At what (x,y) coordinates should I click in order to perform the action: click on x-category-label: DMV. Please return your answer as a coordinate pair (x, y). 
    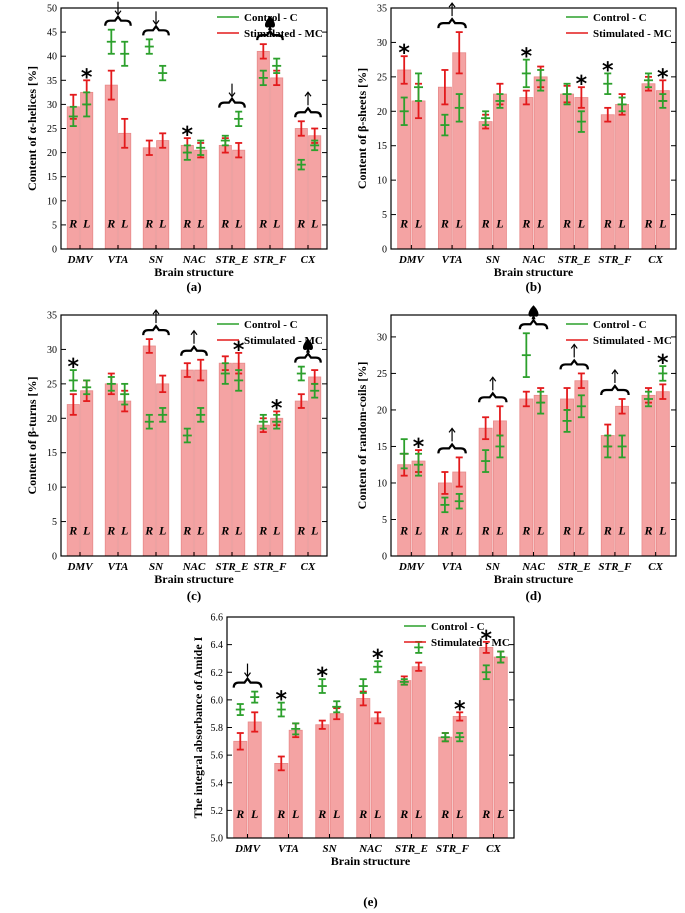
    Looking at the image, I should click on (80, 567).